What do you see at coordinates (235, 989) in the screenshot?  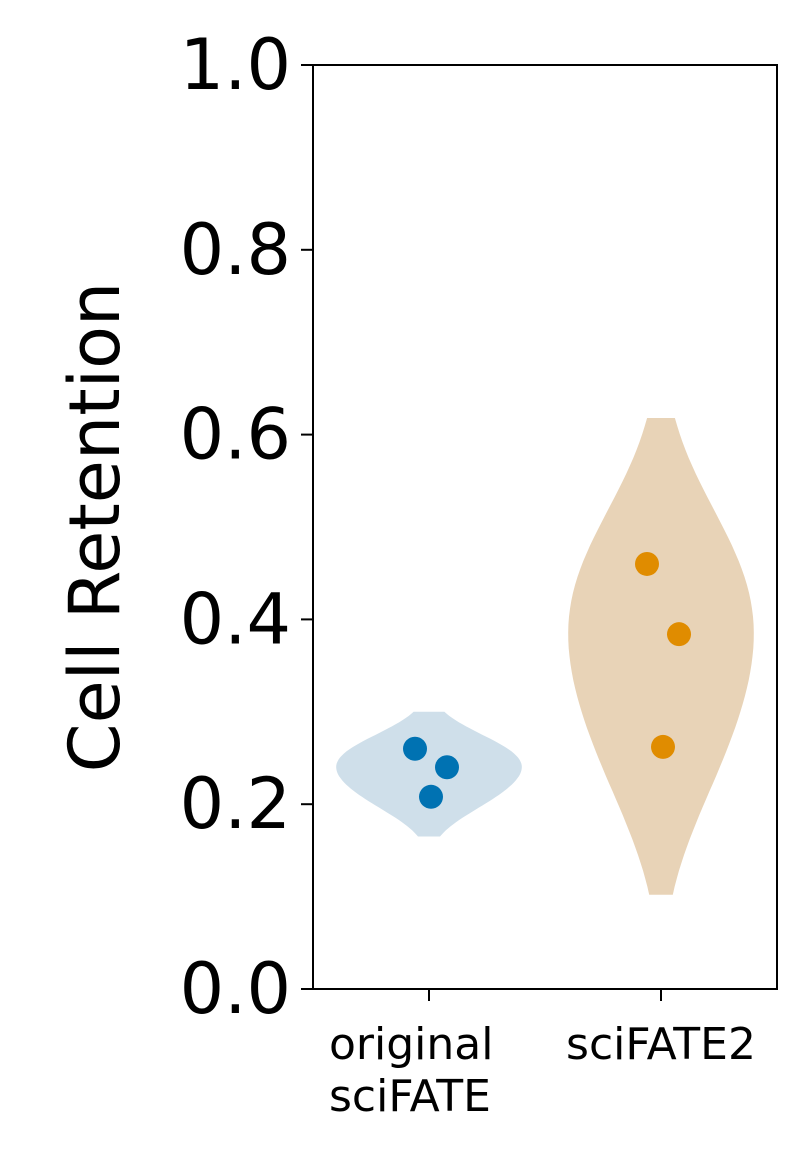 I see `y-tick-label: 0.0` at bounding box center [235, 989].